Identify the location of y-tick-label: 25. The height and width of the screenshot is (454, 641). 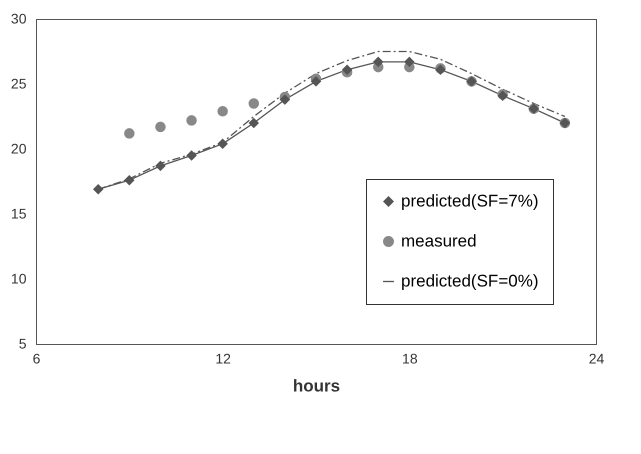
(18, 84).